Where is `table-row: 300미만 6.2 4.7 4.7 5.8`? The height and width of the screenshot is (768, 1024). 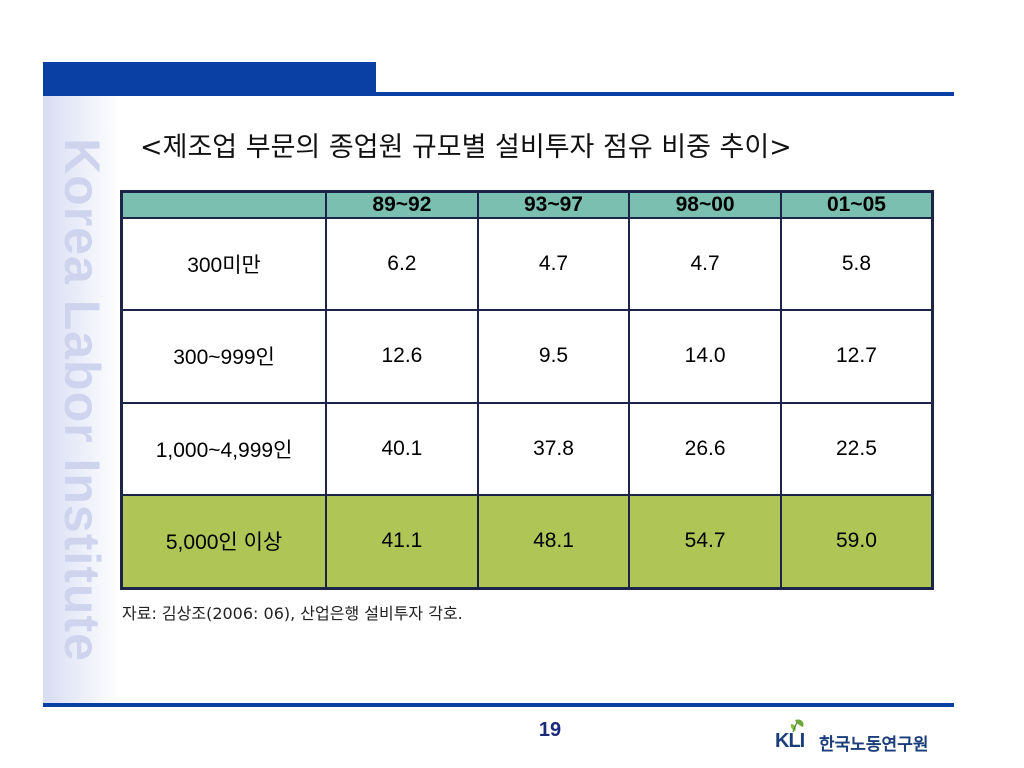
table-row: 300미만 6.2 4.7 4.7 5.8 is located at coordinates (527, 264).